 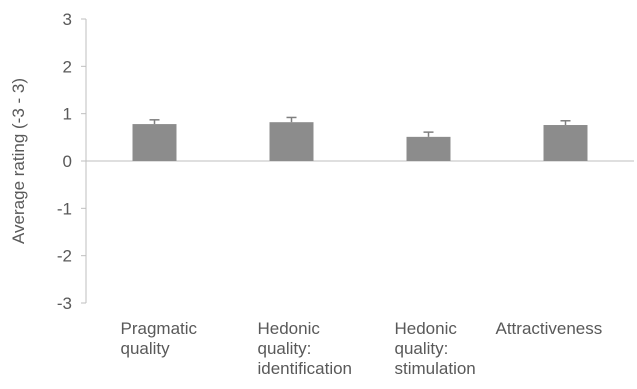 What do you see at coordinates (64, 303) in the screenshot?
I see `y-tick-label: -3` at bounding box center [64, 303].